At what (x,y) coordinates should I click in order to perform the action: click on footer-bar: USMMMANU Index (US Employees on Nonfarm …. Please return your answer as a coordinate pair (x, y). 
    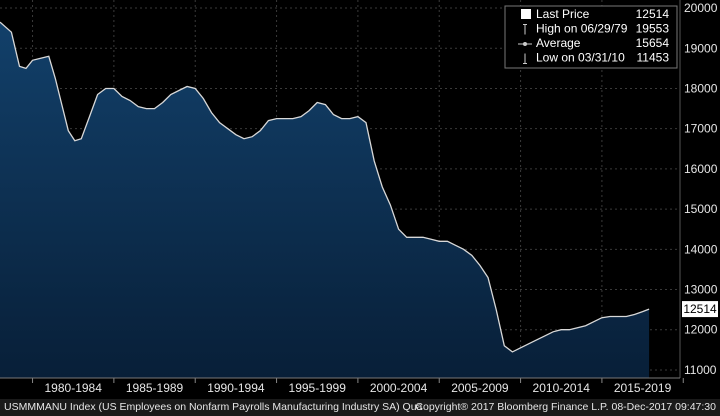
    Looking at the image, I should click on (360, 407).